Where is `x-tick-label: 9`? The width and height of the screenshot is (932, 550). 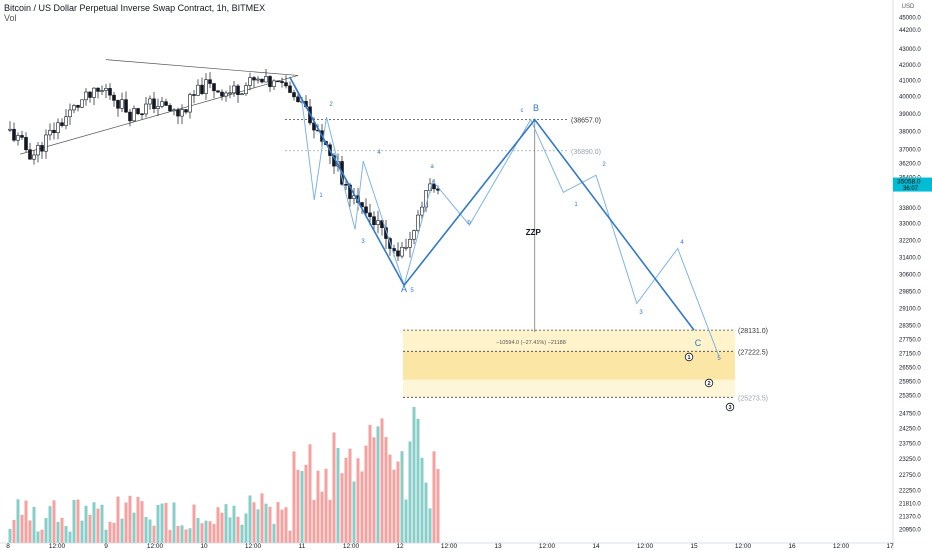 x-tick-label: 9 is located at coordinates (106, 546).